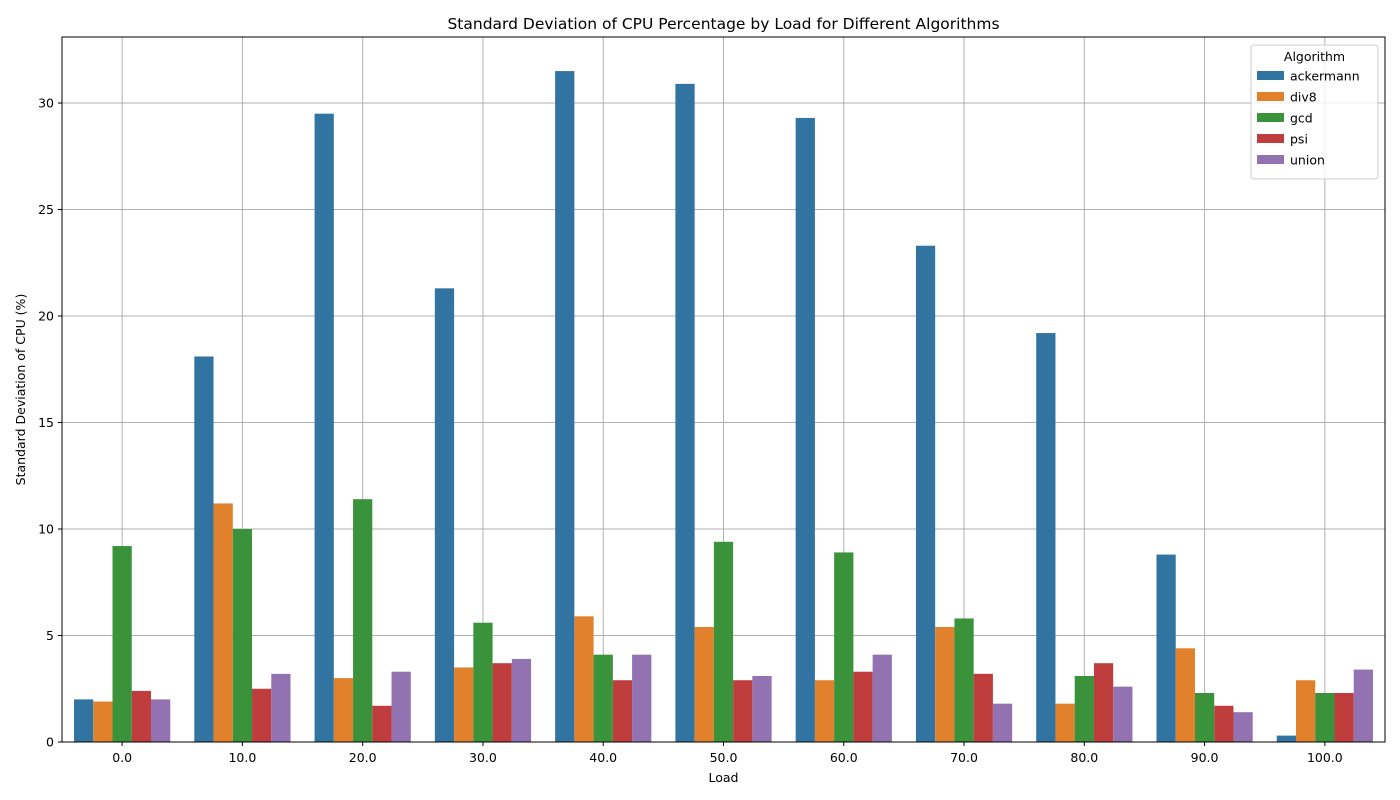 This screenshot has height=800, width=1400. What do you see at coordinates (1314, 56) in the screenshot?
I see `legend-title: Algorithm` at bounding box center [1314, 56].